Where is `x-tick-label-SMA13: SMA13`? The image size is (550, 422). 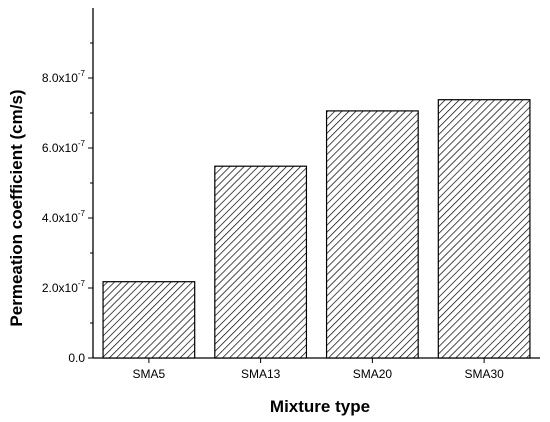
x-tick-label-SMA13: SMA13 is located at coordinates (261, 374).